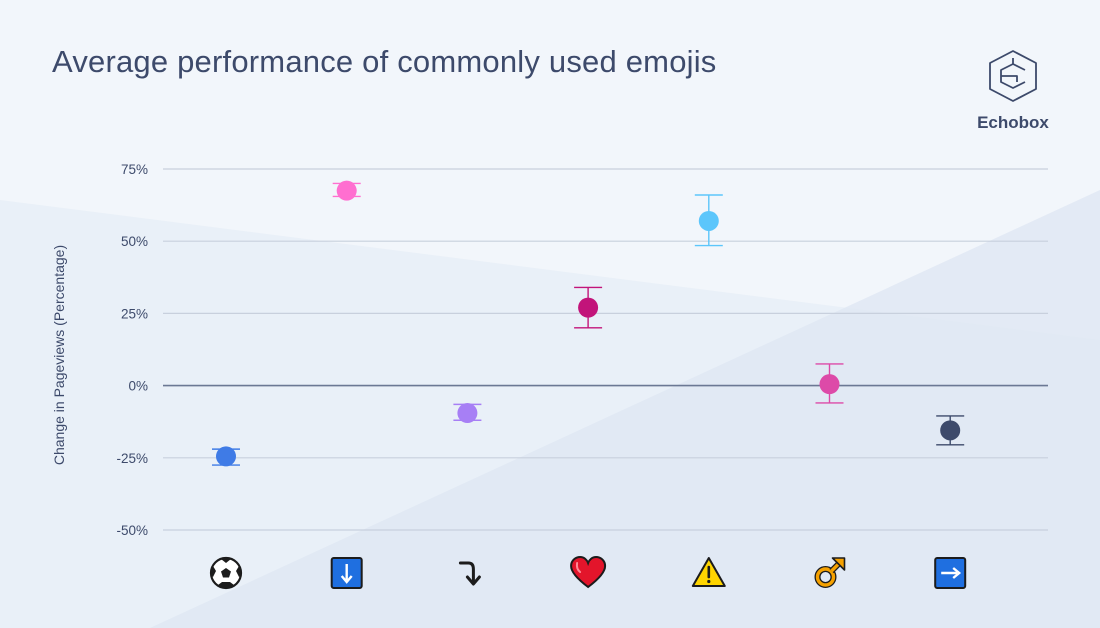 The image size is (1100, 628). Describe the element at coordinates (138, 386) in the screenshot. I see `y-tick-label: 0%` at that location.